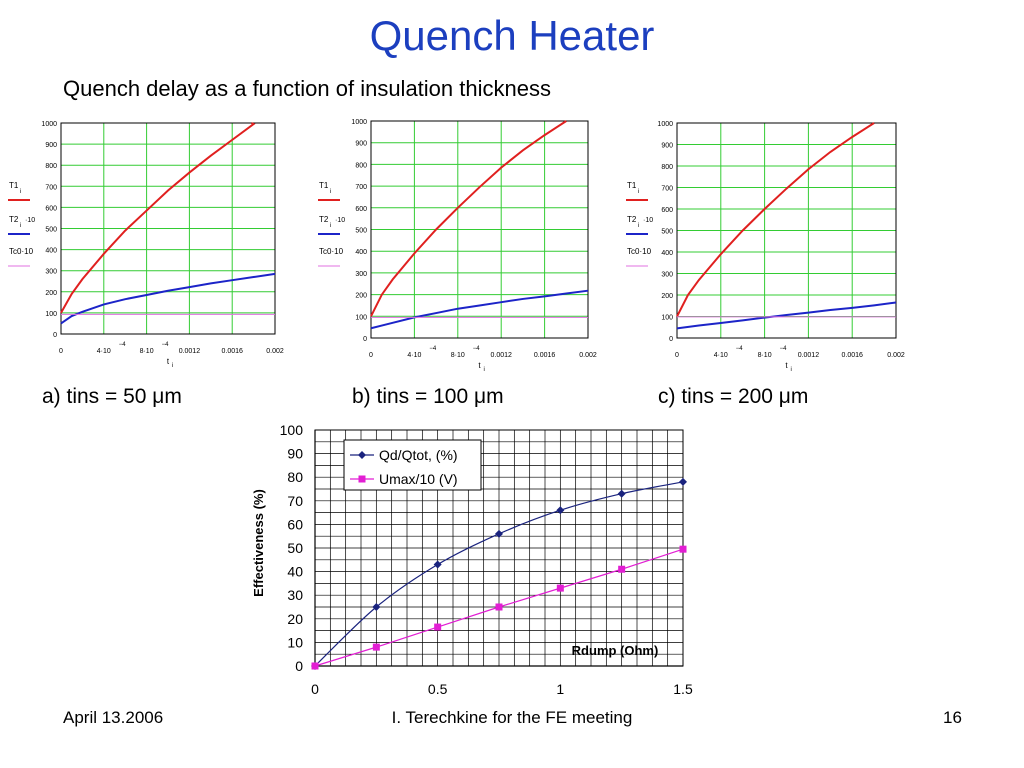  I want to click on x-tick-label: 0.5, so click(438, 689).